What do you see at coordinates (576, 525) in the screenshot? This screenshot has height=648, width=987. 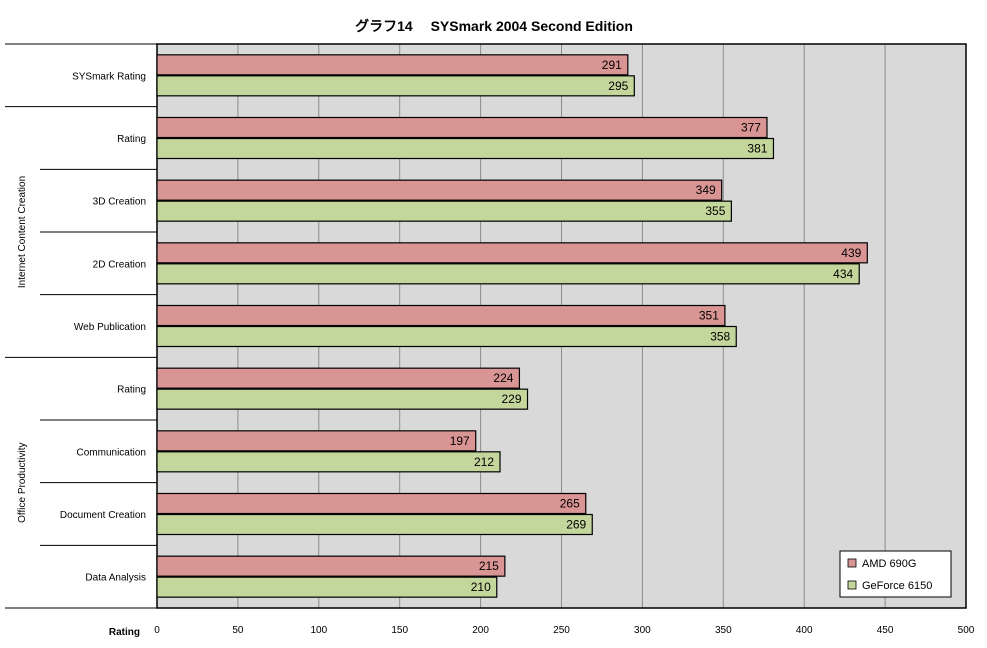 I see `data-label: 269` at bounding box center [576, 525].